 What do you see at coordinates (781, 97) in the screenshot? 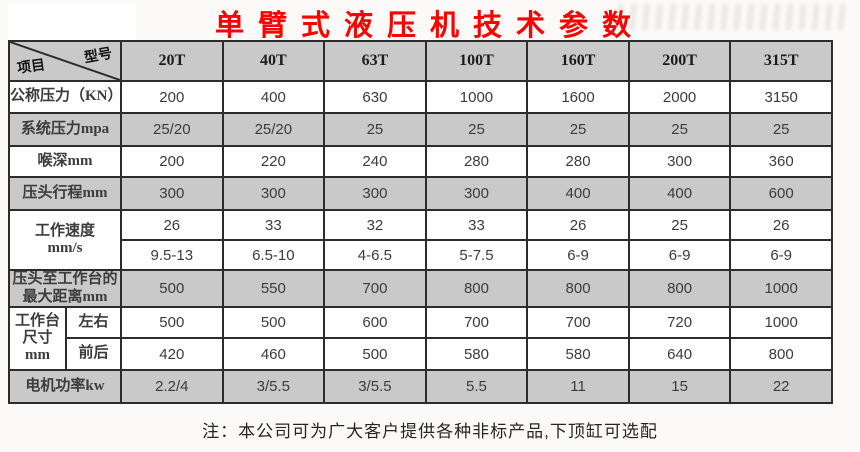
I see `spec-cell: 3150` at bounding box center [781, 97].